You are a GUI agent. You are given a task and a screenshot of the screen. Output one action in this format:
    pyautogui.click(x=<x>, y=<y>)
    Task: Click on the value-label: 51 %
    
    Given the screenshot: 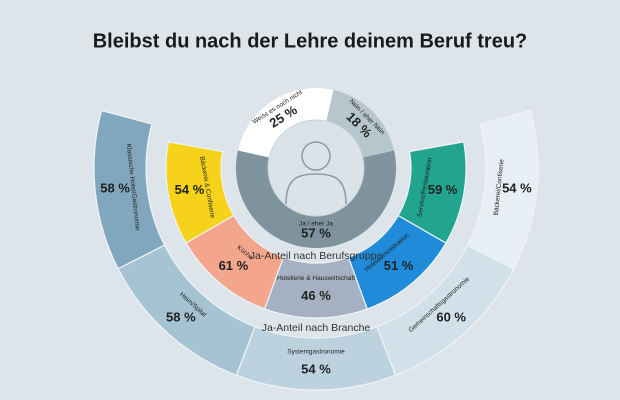 What is the action you would take?
    pyautogui.click(x=399, y=265)
    